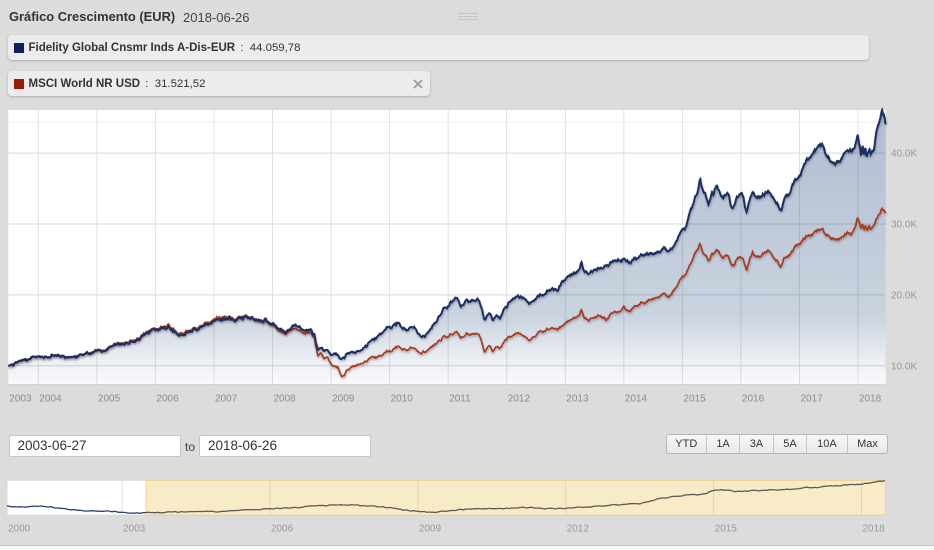 Image resolution: width=934 pixels, height=550 pixels. Describe the element at coordinates (812, 399) in the screenshot. I see `svg-text: 2017` at that location.